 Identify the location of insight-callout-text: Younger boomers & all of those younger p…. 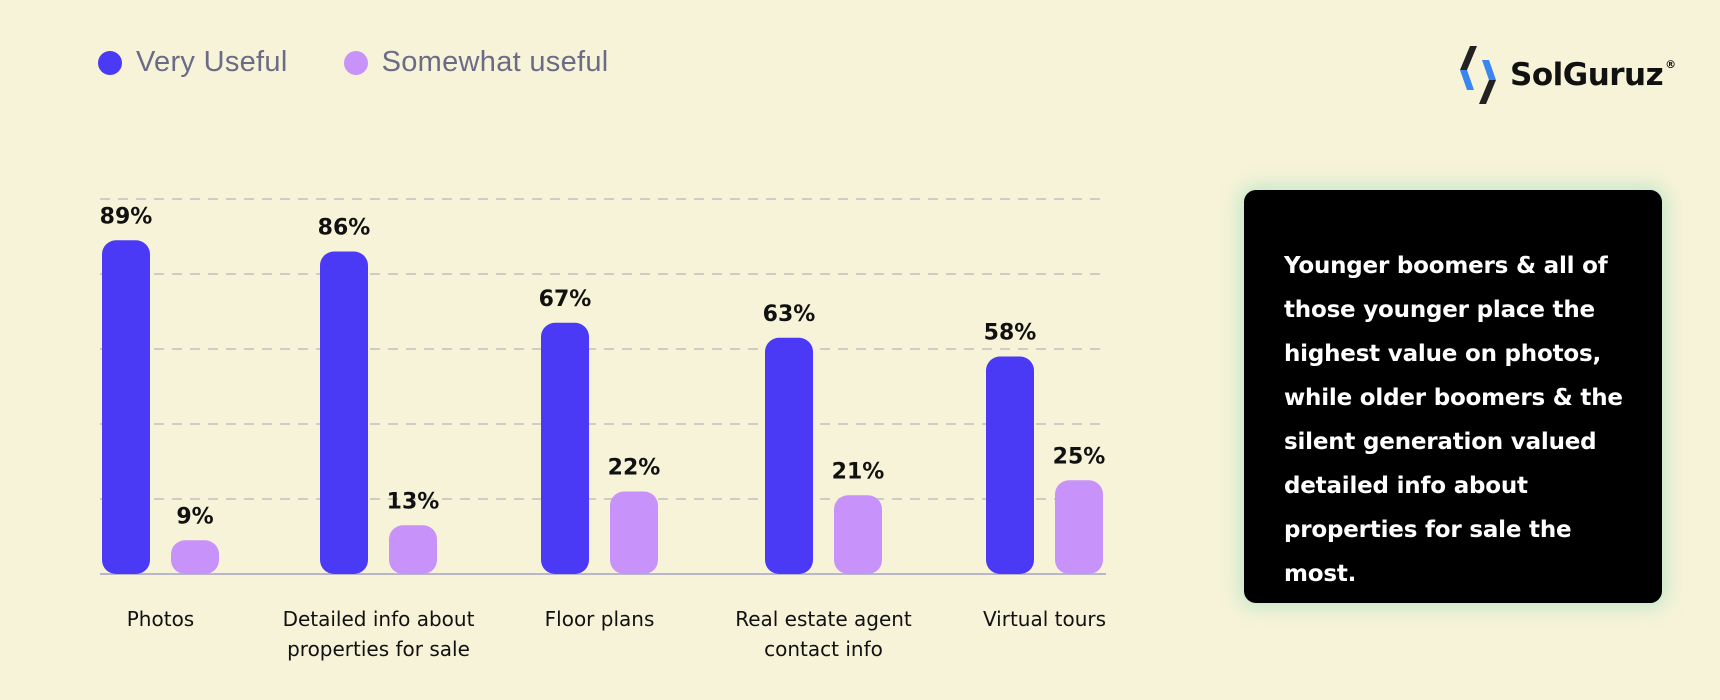
(1453, 420).